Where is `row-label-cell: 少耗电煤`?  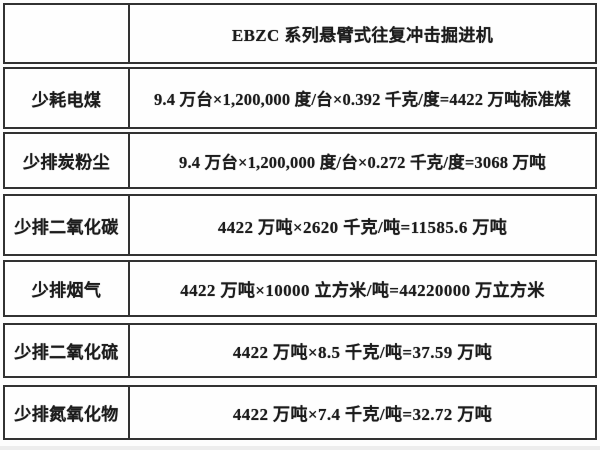 row-label-cell: 少耗电煤 is located at coordinates (67, 98).